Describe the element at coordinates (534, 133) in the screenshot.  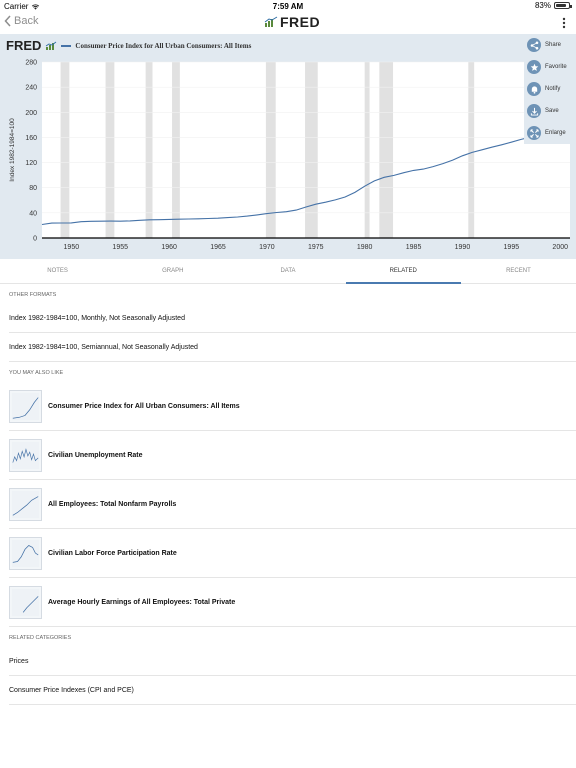
I see `enlarge-icon` at that location.